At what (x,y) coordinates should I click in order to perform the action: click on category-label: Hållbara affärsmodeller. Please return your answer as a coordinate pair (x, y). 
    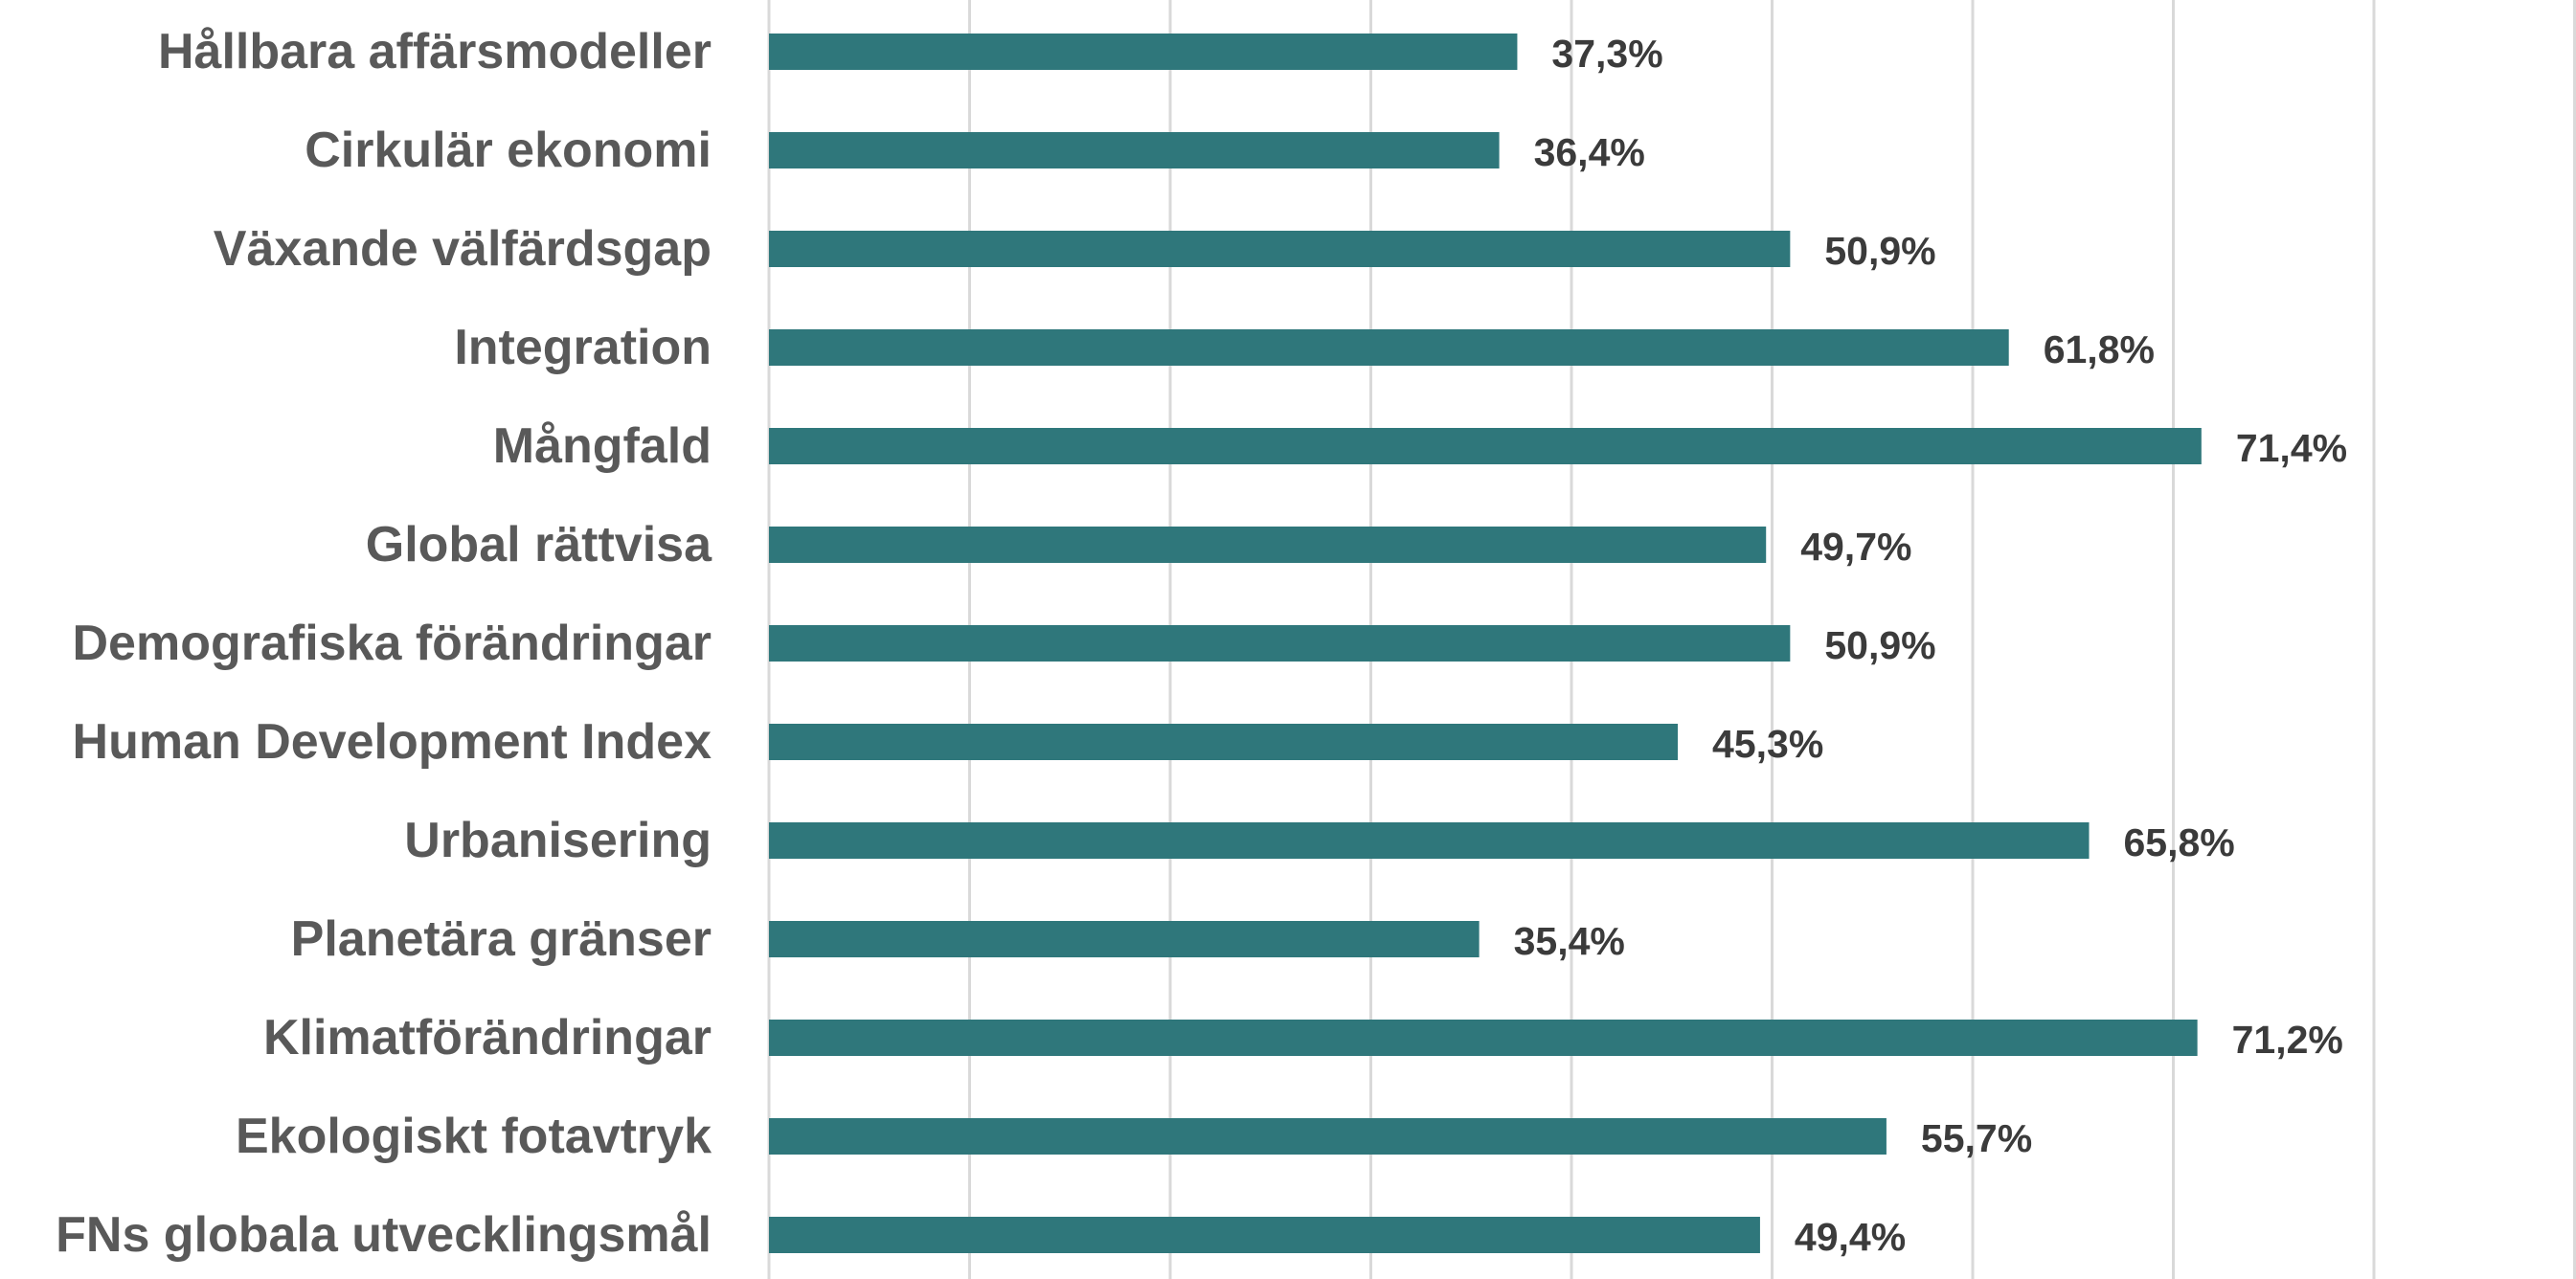
    Looking at the image, I should click on (435, 51).